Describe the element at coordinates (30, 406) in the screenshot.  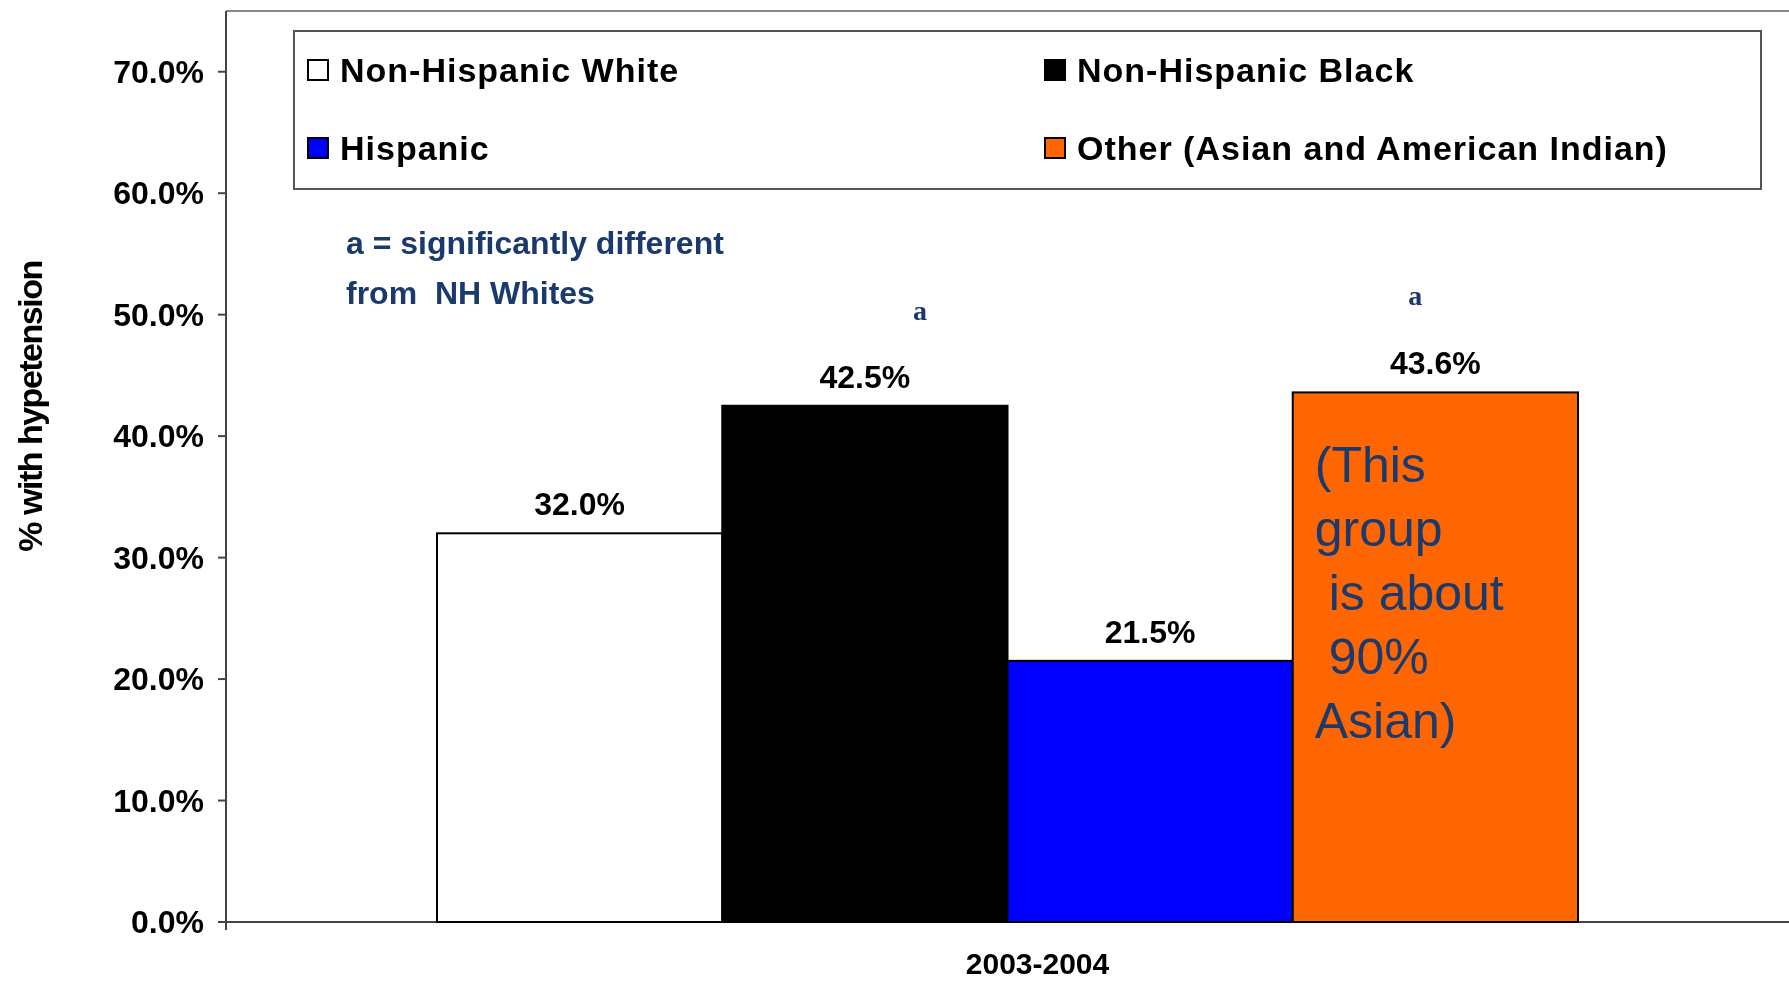
I see `y-axis-title: % with hypetension` at that location.